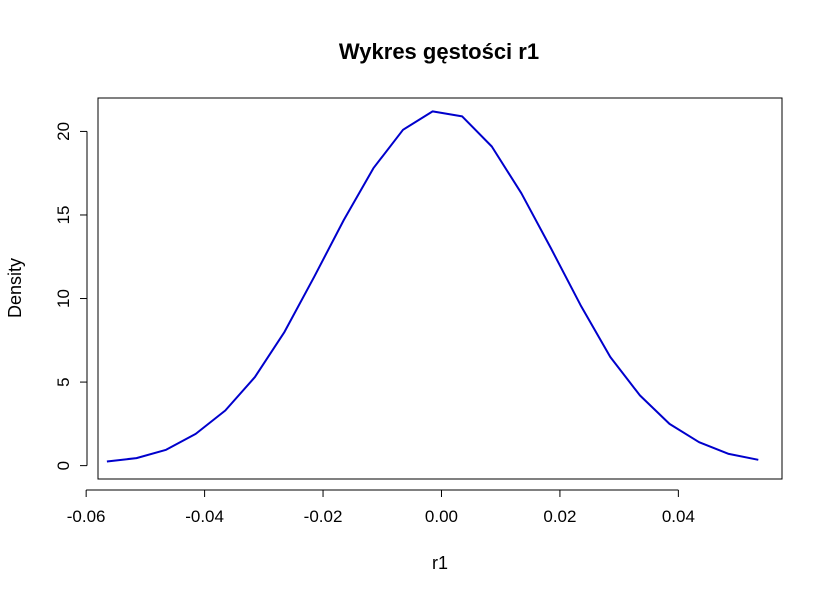 The width and height of the screenshot is (833, 600). What do you see at coordinates (63, 298) in the screenshot?
I see `y-tick-label: 10` at bounding box center [63, 298].